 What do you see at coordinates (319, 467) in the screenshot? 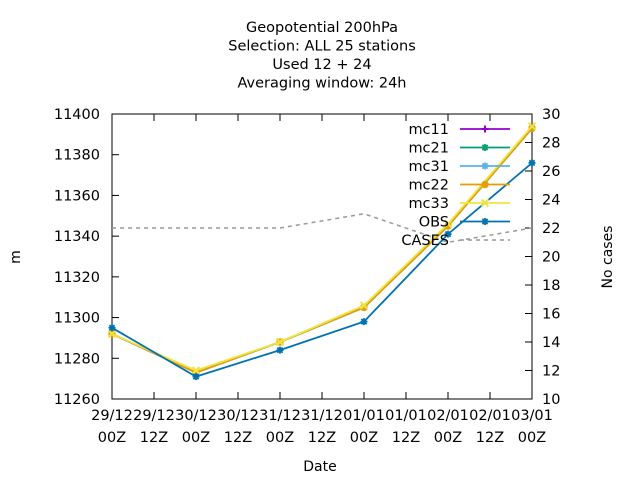
I see `x-axis-label: Date` at bounding box center [319, 467].